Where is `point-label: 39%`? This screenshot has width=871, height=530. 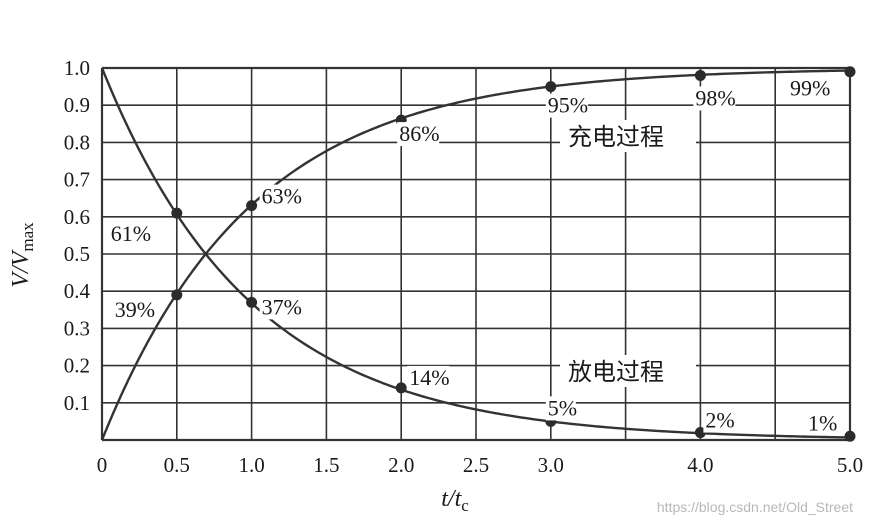 point-label: 39% is located at coordinates (135, 309).